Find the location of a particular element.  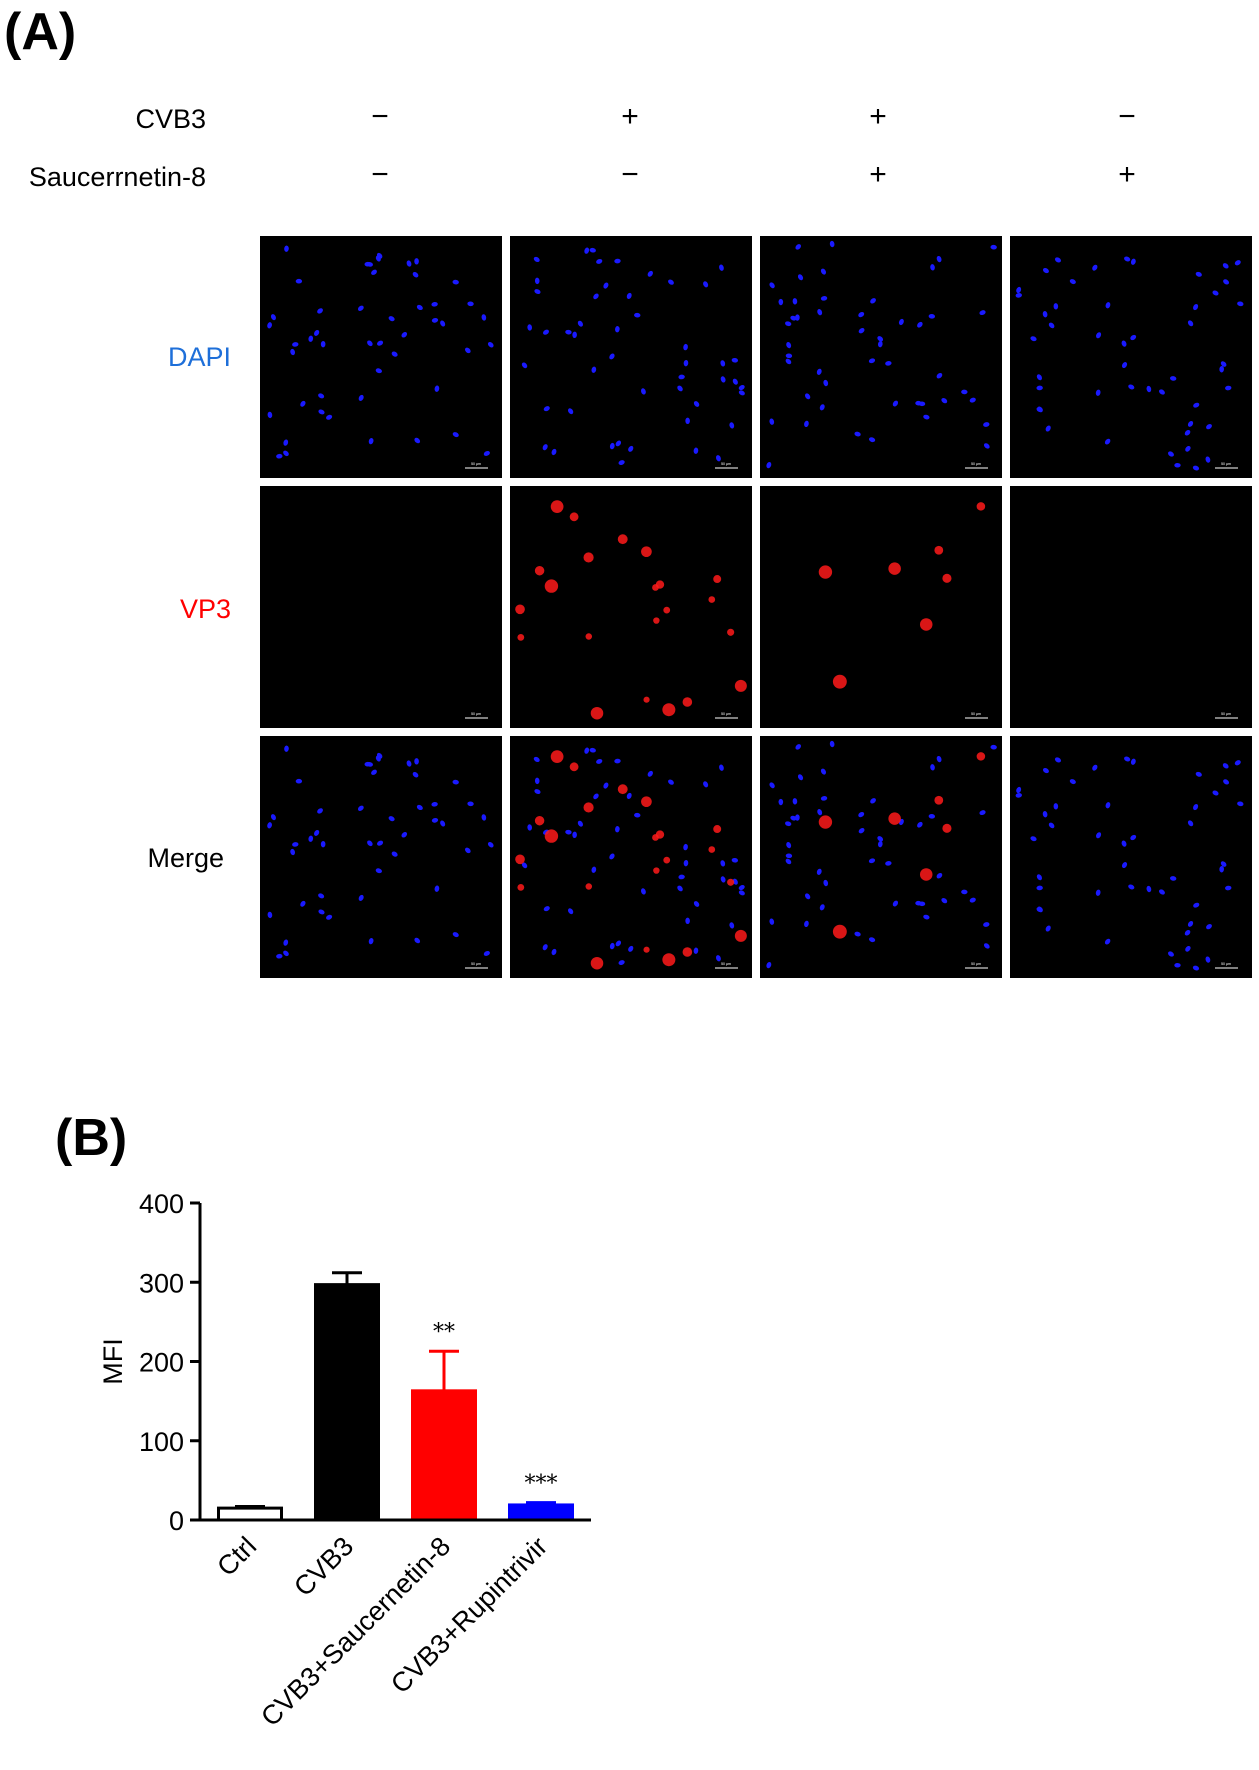

tile-merge-3: 50 µm is located at coordinates (881, 857).